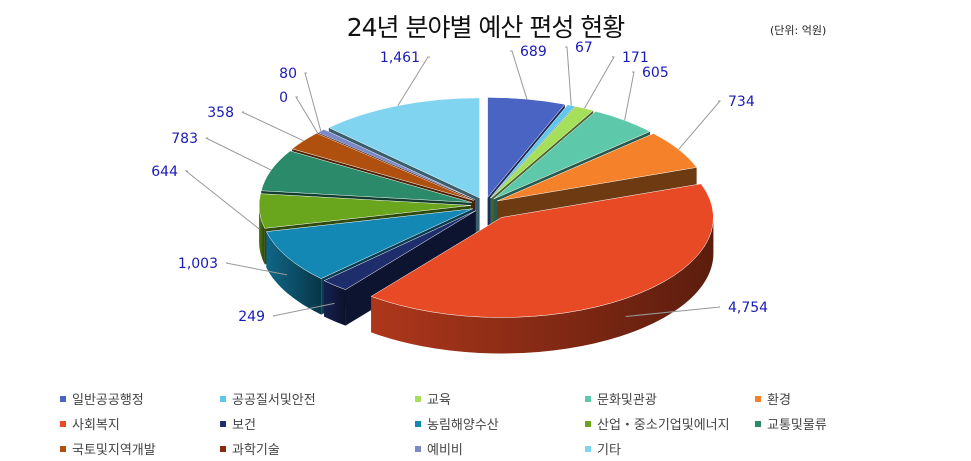 Image resolution: width=971 pixels, height=461 pixels. What do you see at coordinates (96, 425) in the screenshot?
I see `legend-label: 사회복지` at bounding box center [96, 425].